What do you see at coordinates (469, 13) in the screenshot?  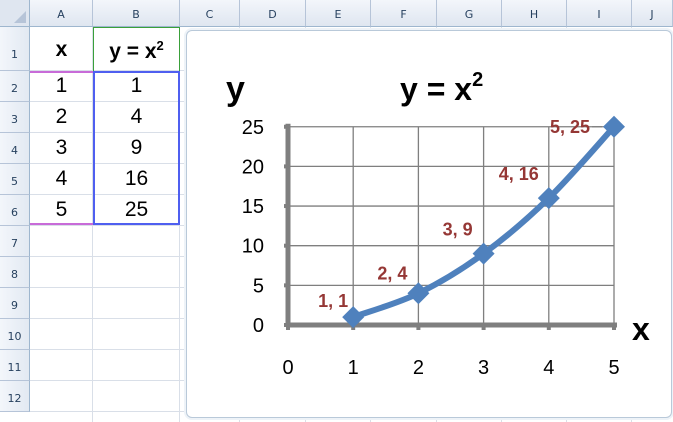 I see `column-header-G: G` at bounding box center [469, 13].